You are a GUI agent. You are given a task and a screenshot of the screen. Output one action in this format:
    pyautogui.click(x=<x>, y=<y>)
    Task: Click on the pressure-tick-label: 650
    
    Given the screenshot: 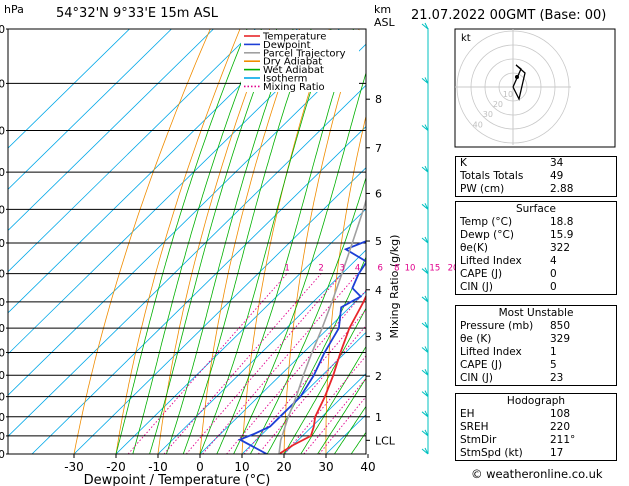 What is the action you would take?
    pyautogui.click(x=2, y=303)
    